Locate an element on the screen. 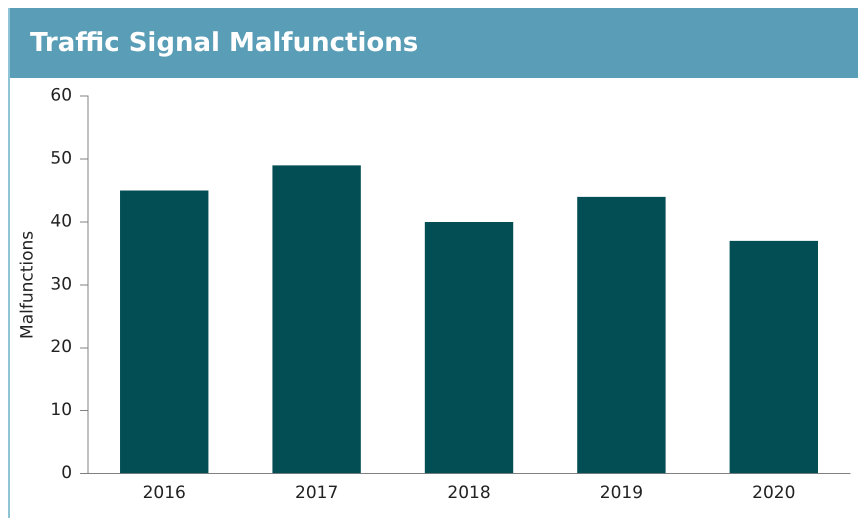 The height and width of the screenshot is (529, 864). x-tick-label: 2017 is located at coordinates (316, 493).